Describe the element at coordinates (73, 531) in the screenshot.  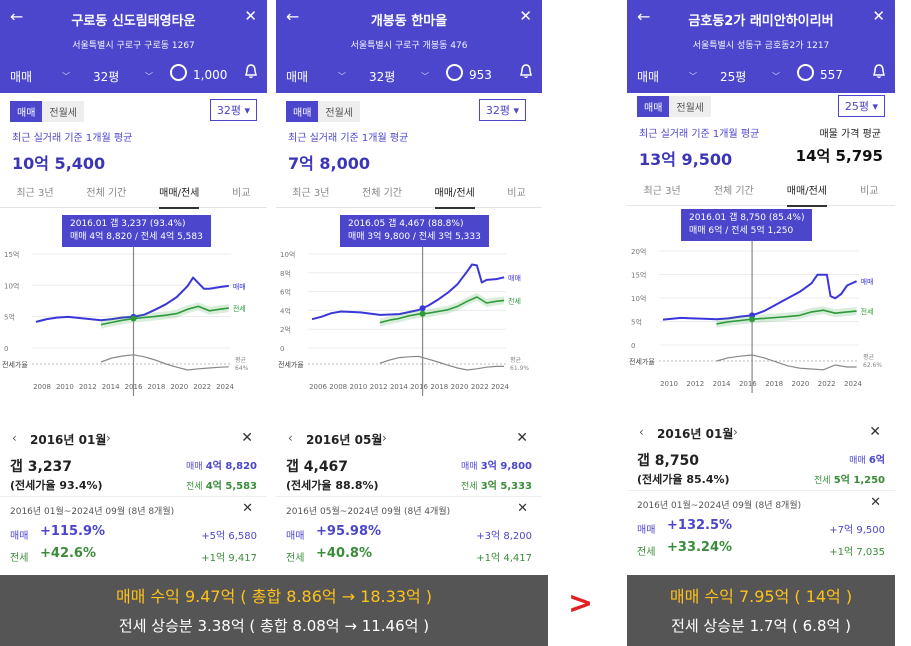
I see `sale-return-pct: +115.9%` at that location.